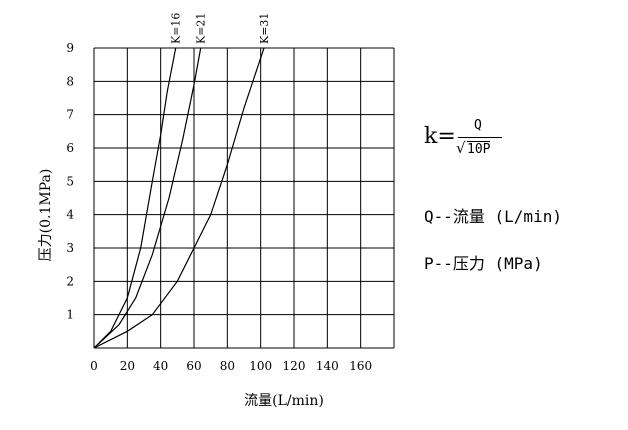  Describe the element at coordinates (127, 366) in the screenshot. I see `x-tick-label: 20` at that location.